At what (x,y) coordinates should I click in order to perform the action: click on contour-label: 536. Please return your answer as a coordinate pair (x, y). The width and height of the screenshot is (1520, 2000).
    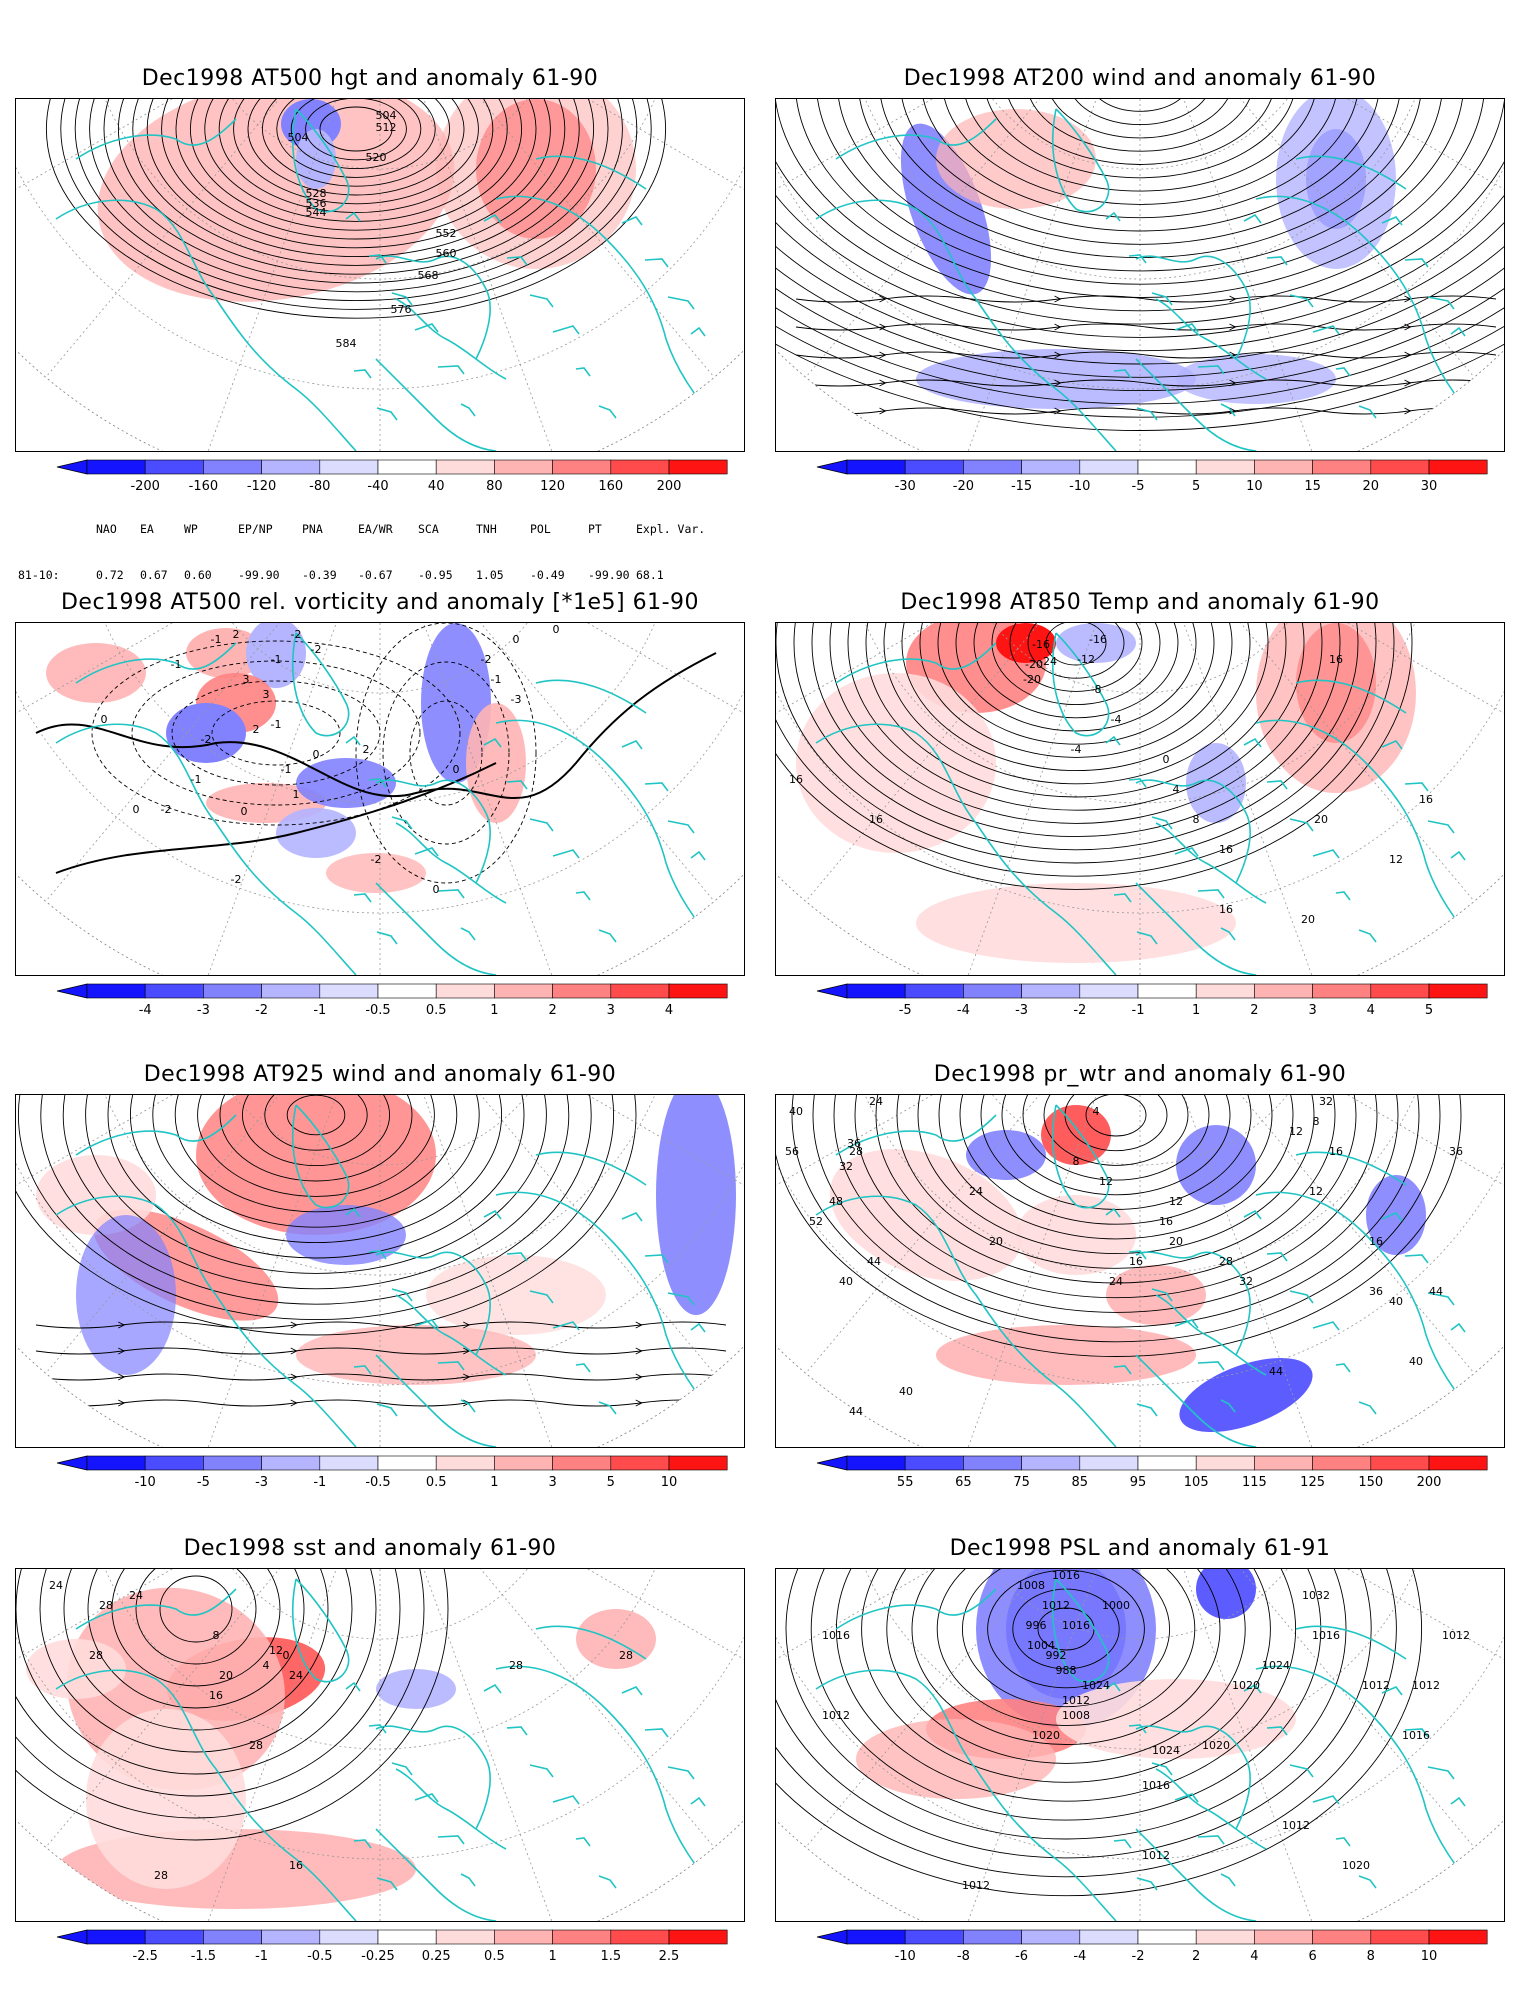
    Looking at the image, I should click on (316, 203).